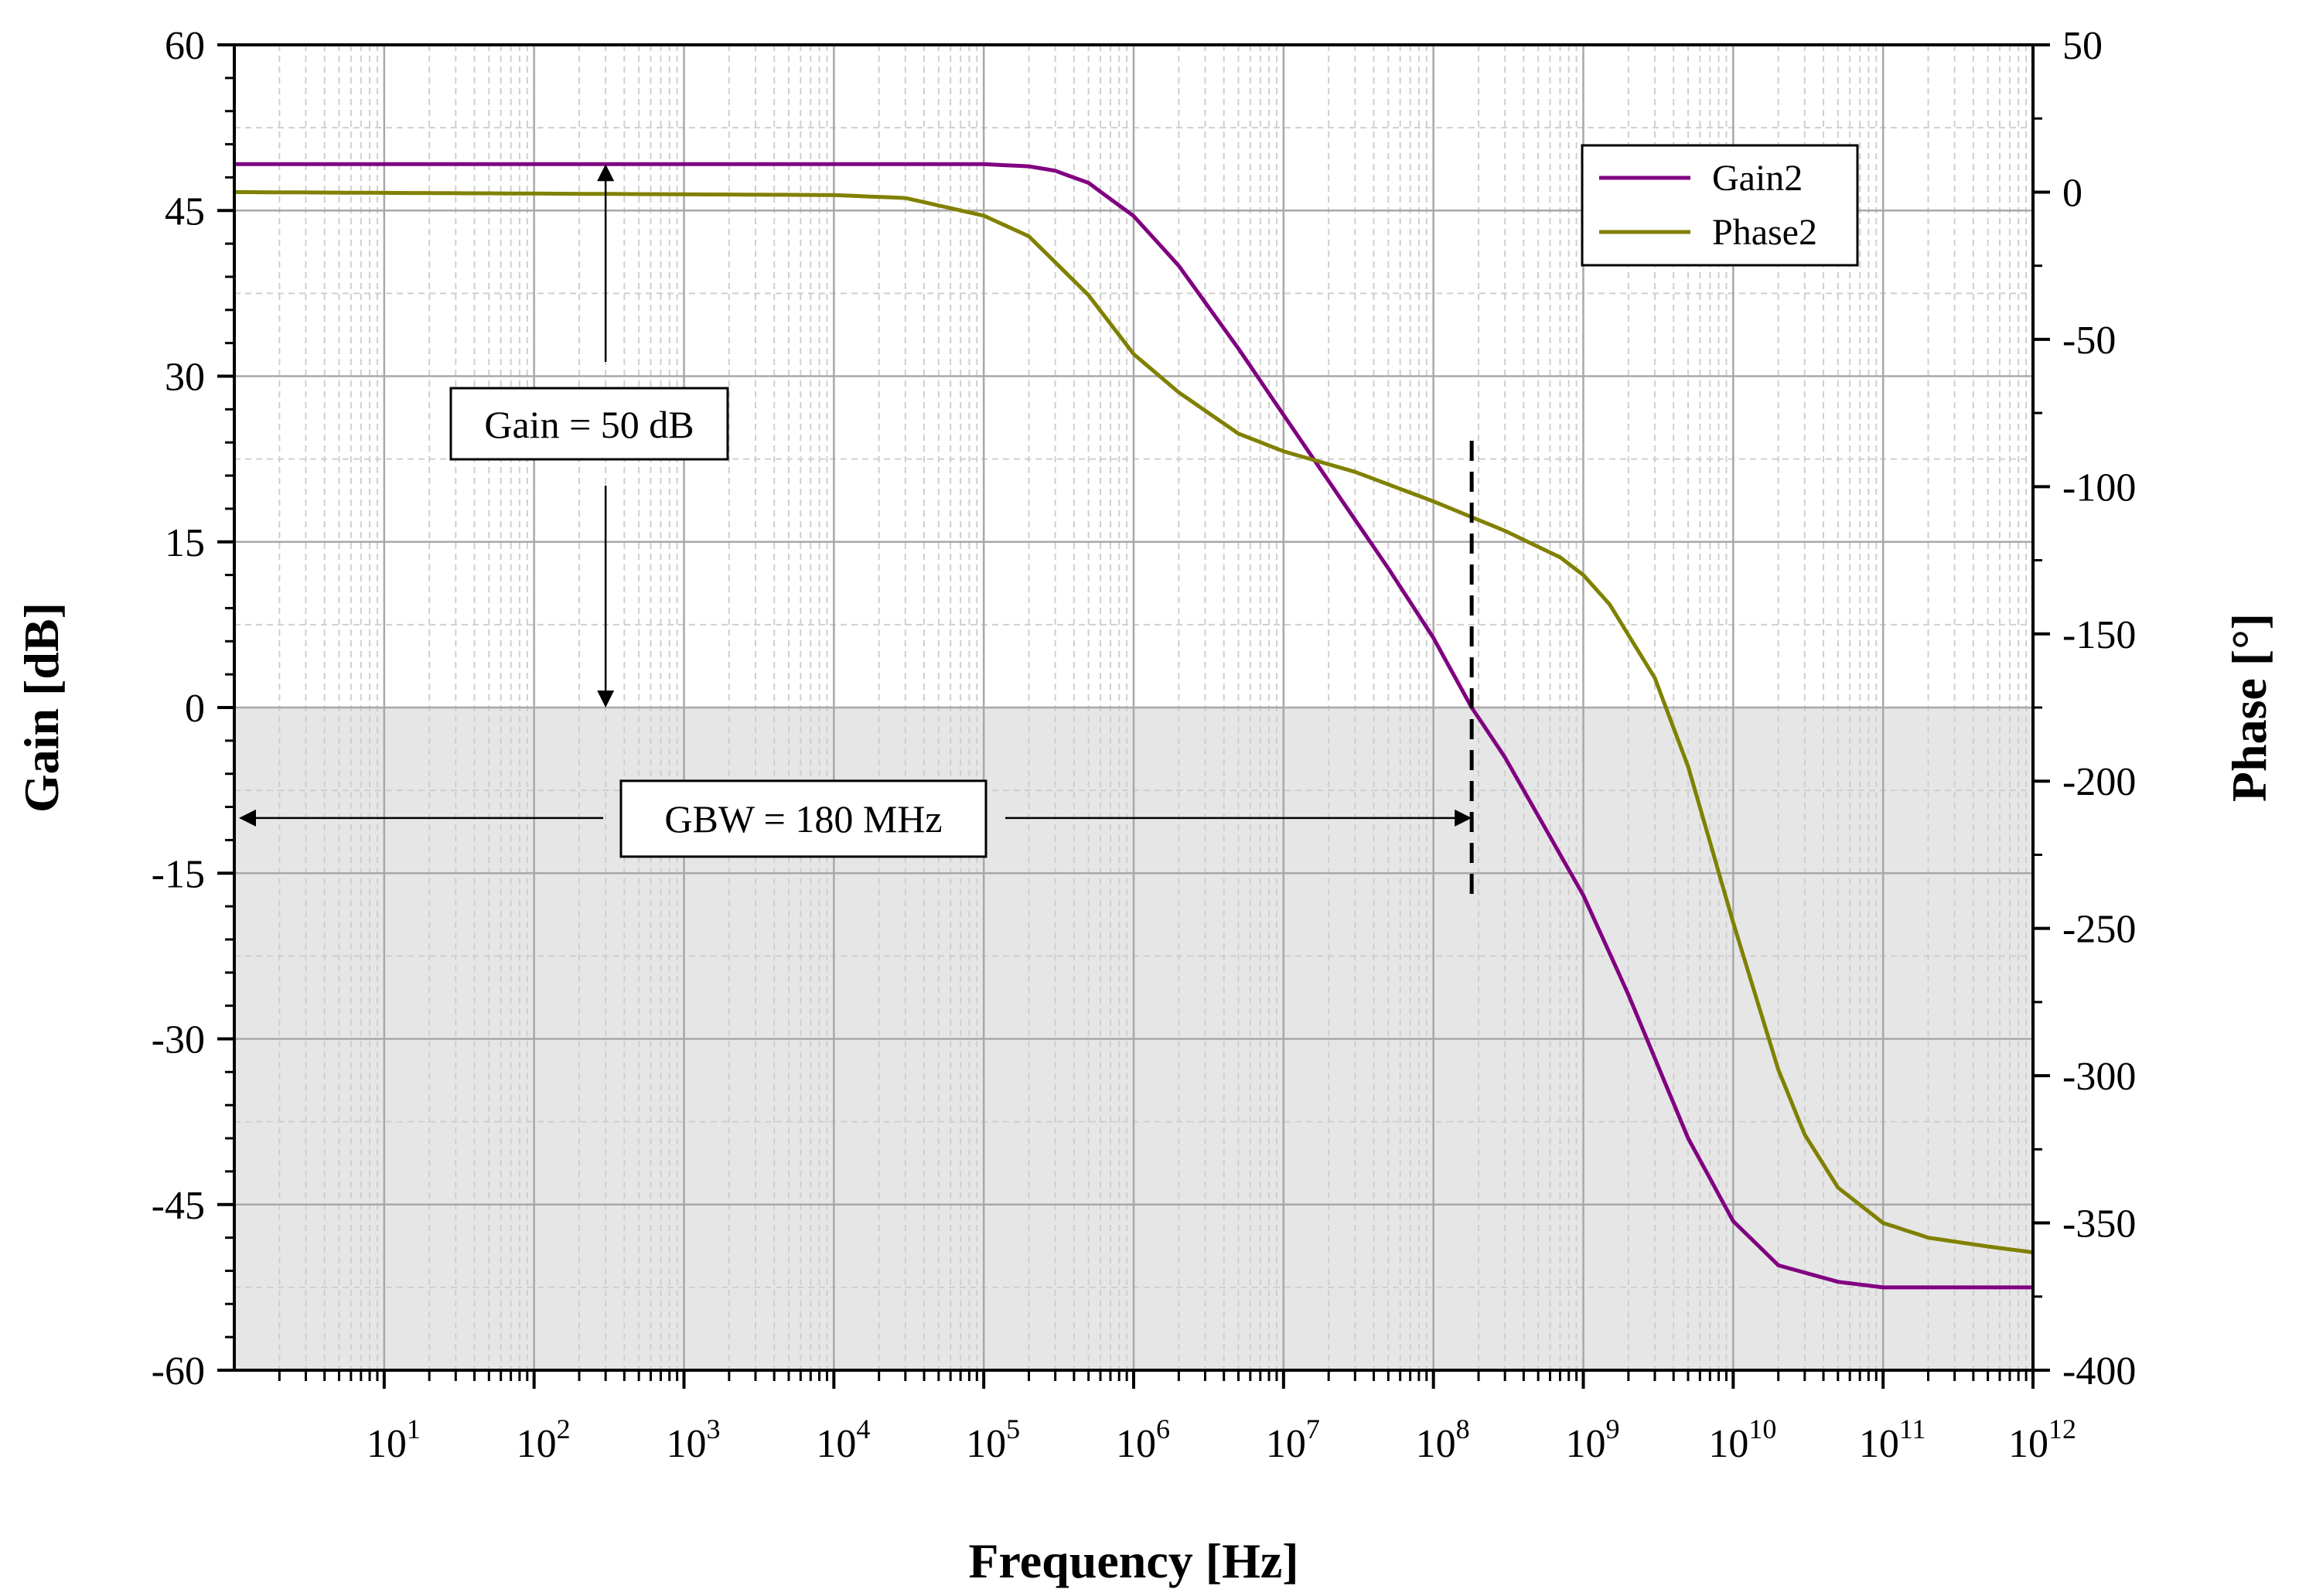 The width and height of the screenshot is (2299, 1596). I want to click on x-tick-label: 10², so click(544, 1440).